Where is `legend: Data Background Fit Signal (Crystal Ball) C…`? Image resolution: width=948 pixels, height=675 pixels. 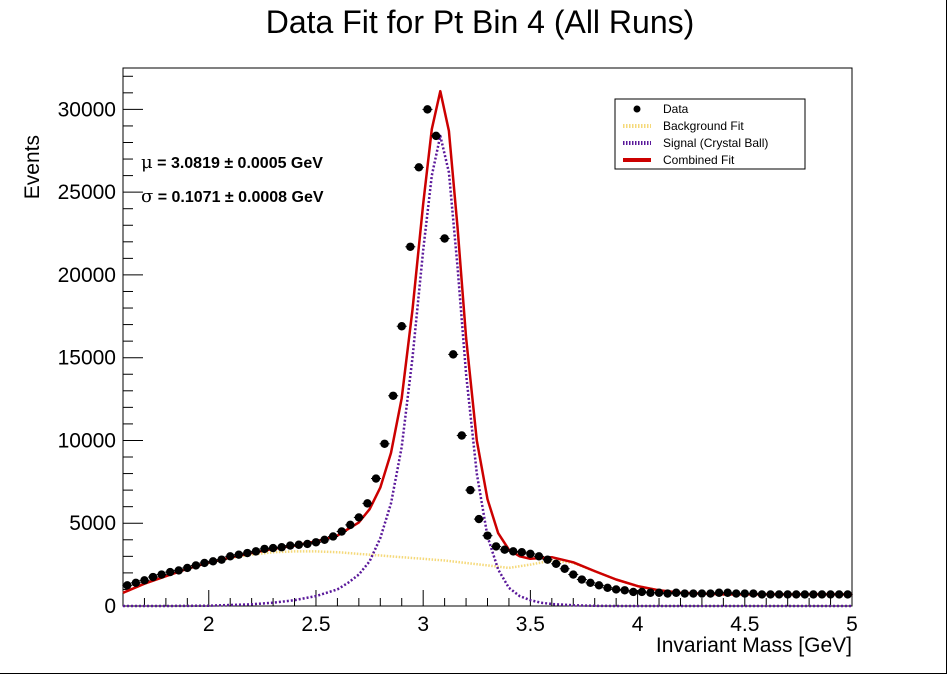 legend: Data Background Fit Signal (Crystal Ball) C… is located at coordinates (710, 134).